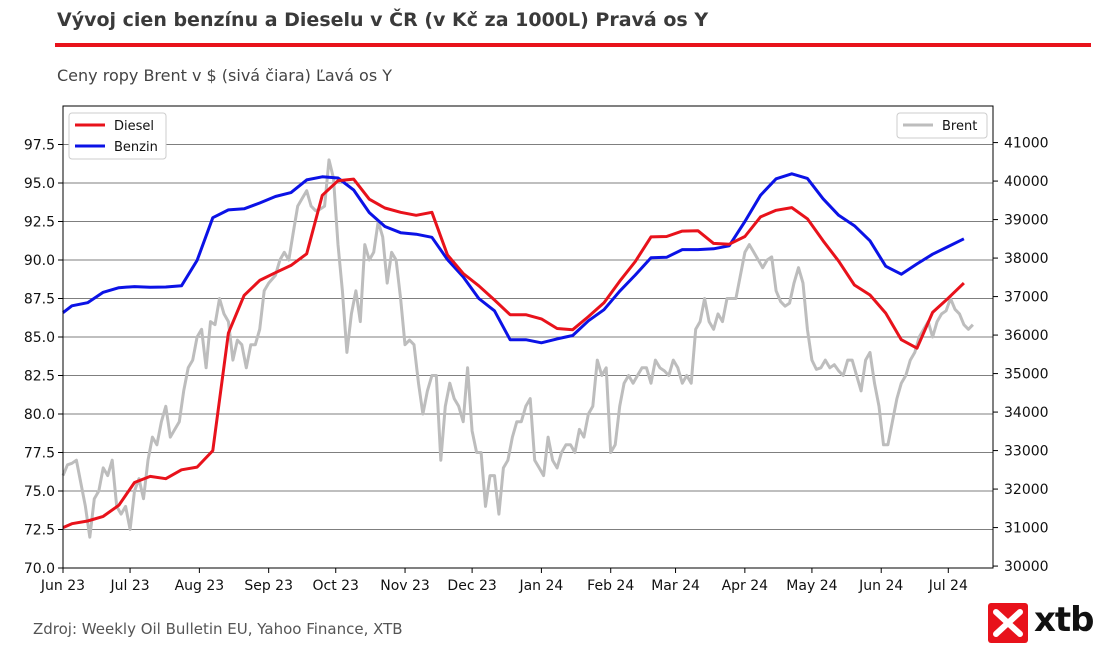 The image size is (1099, 653). What do you see at coordinates (39, 300) in the screenshot?
I see `left-tick-label: 87.5` at bounding box center [39, 300].